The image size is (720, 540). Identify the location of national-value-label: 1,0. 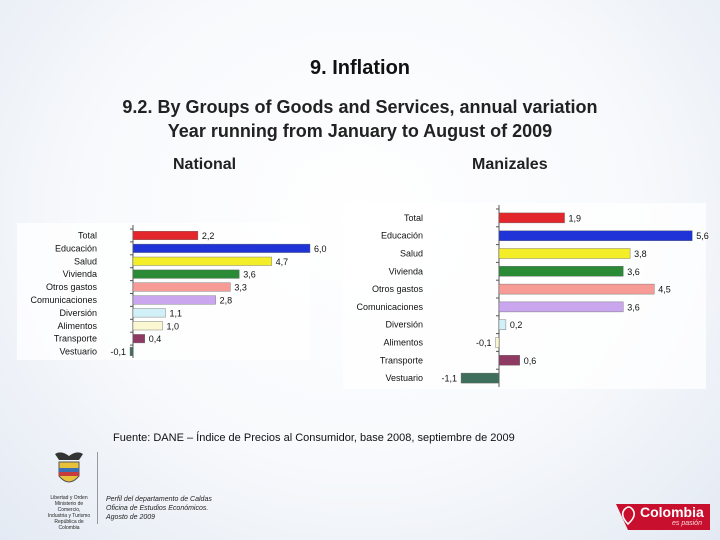
(173, 326).